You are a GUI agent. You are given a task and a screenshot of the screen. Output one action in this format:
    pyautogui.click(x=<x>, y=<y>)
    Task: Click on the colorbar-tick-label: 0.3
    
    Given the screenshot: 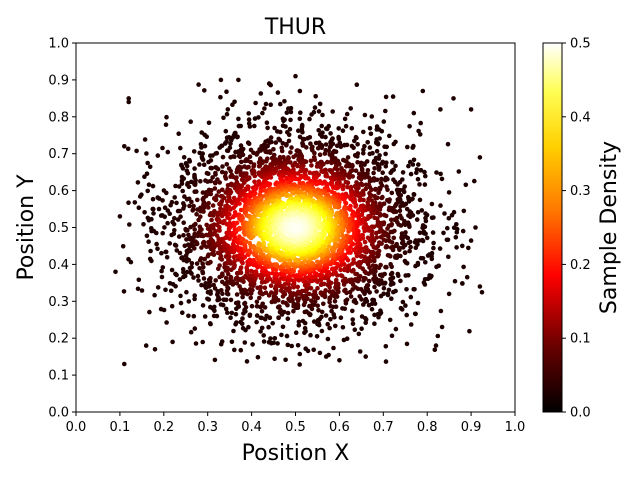 What is the action you would take?
    pyautogui.click(x=580, y=191)
    